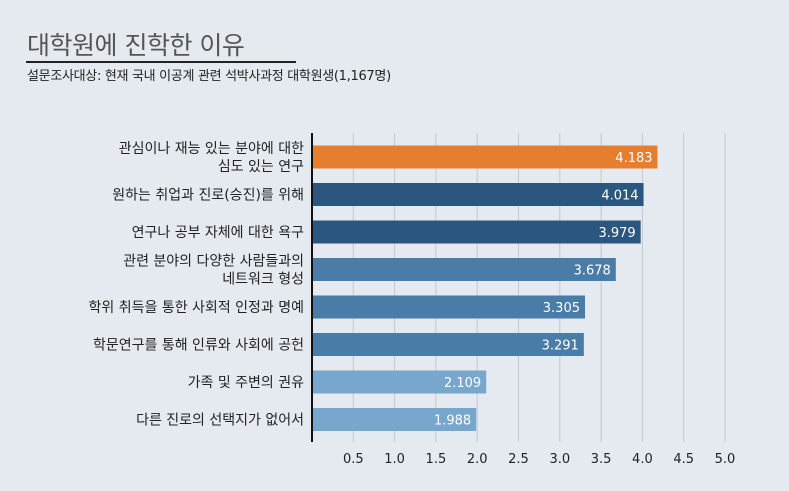 The width and height of the screenshot is (789, 491). I want to click on x-tick-label: 5.0, so click(725, 459).